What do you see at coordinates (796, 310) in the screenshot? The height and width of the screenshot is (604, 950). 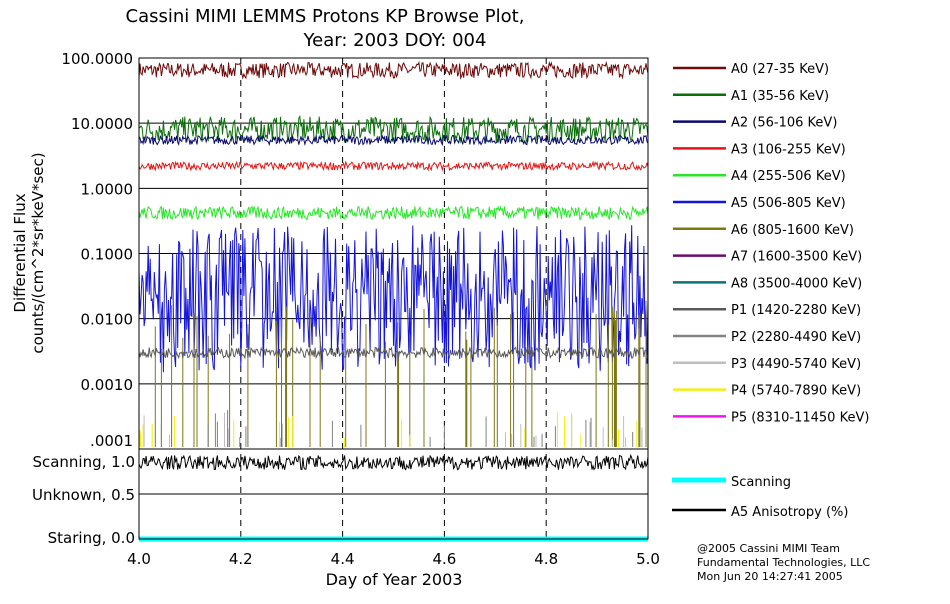 I see `legend-label: P1 (1420-2280 KeV)` at bounding box center [796, 310].